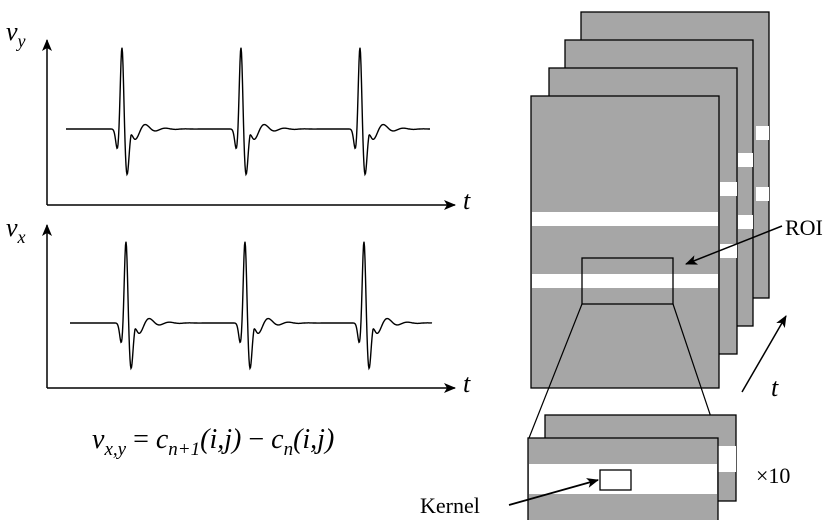 The height and width of the screenshot is (520, 838). What do you see at coordinates (16, 34) in the screenshot?
I see `top-plot-y-label: vy` at bounding box center [16, 34].